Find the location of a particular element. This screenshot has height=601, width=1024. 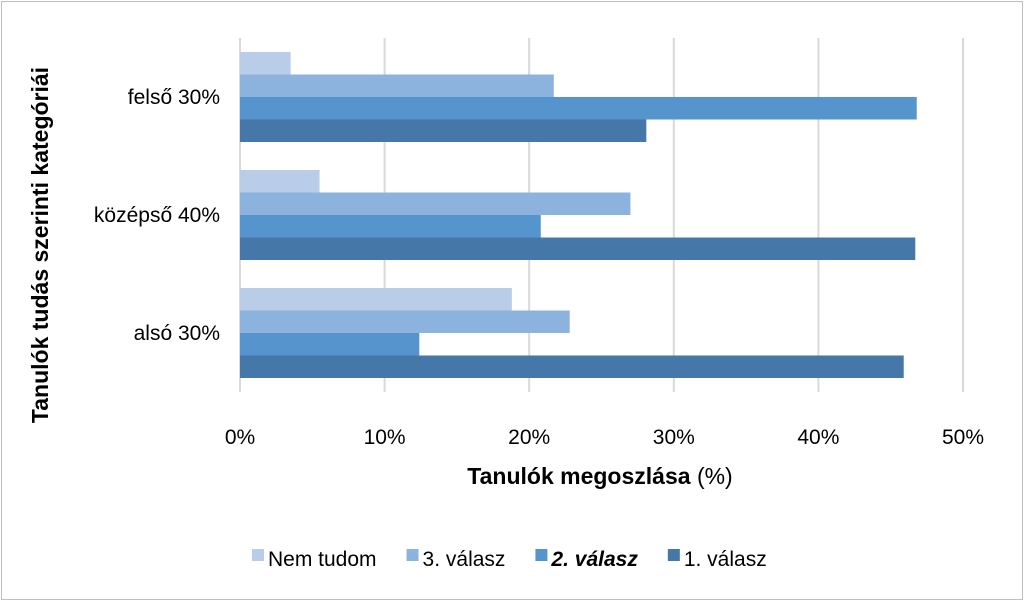

x-axis-title: Tanulók megoszlása (%) is located at coordinates (599, 476).